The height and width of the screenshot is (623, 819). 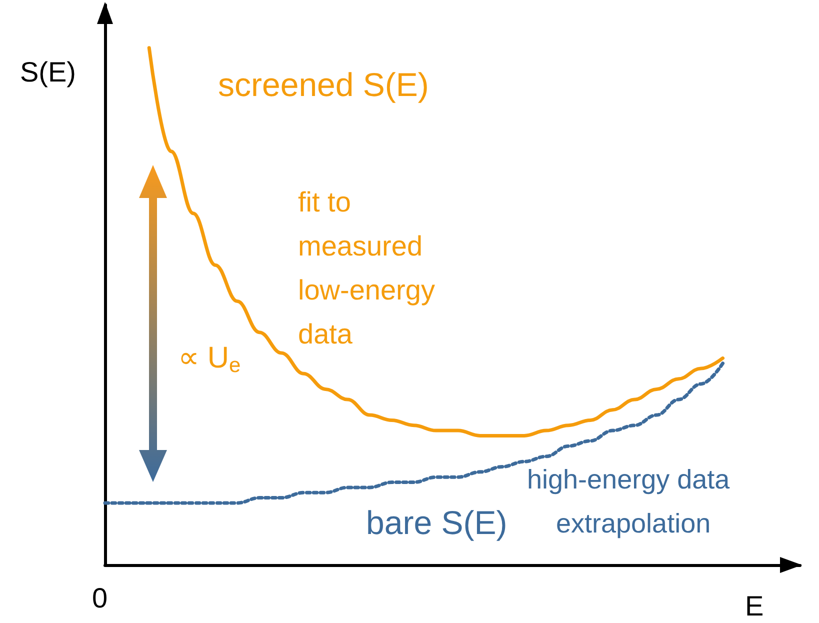 I want to click on x-axis-title: E, so click(x=754, y=606).